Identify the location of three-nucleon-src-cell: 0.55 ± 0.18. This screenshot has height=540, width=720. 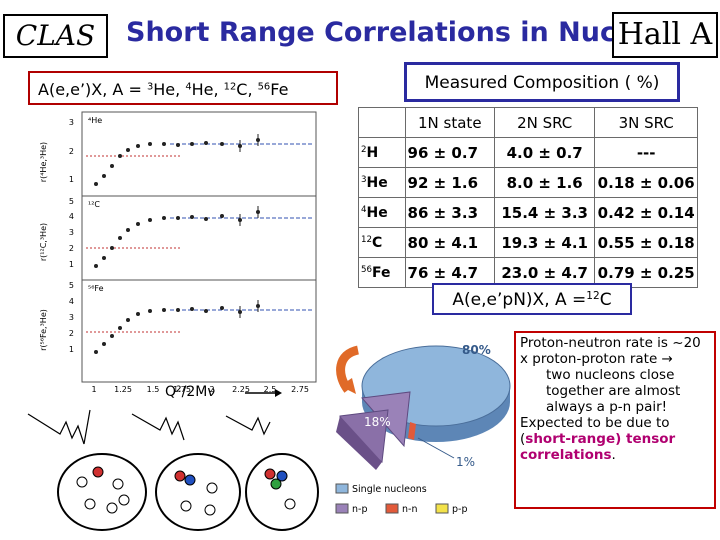
(646, 242).